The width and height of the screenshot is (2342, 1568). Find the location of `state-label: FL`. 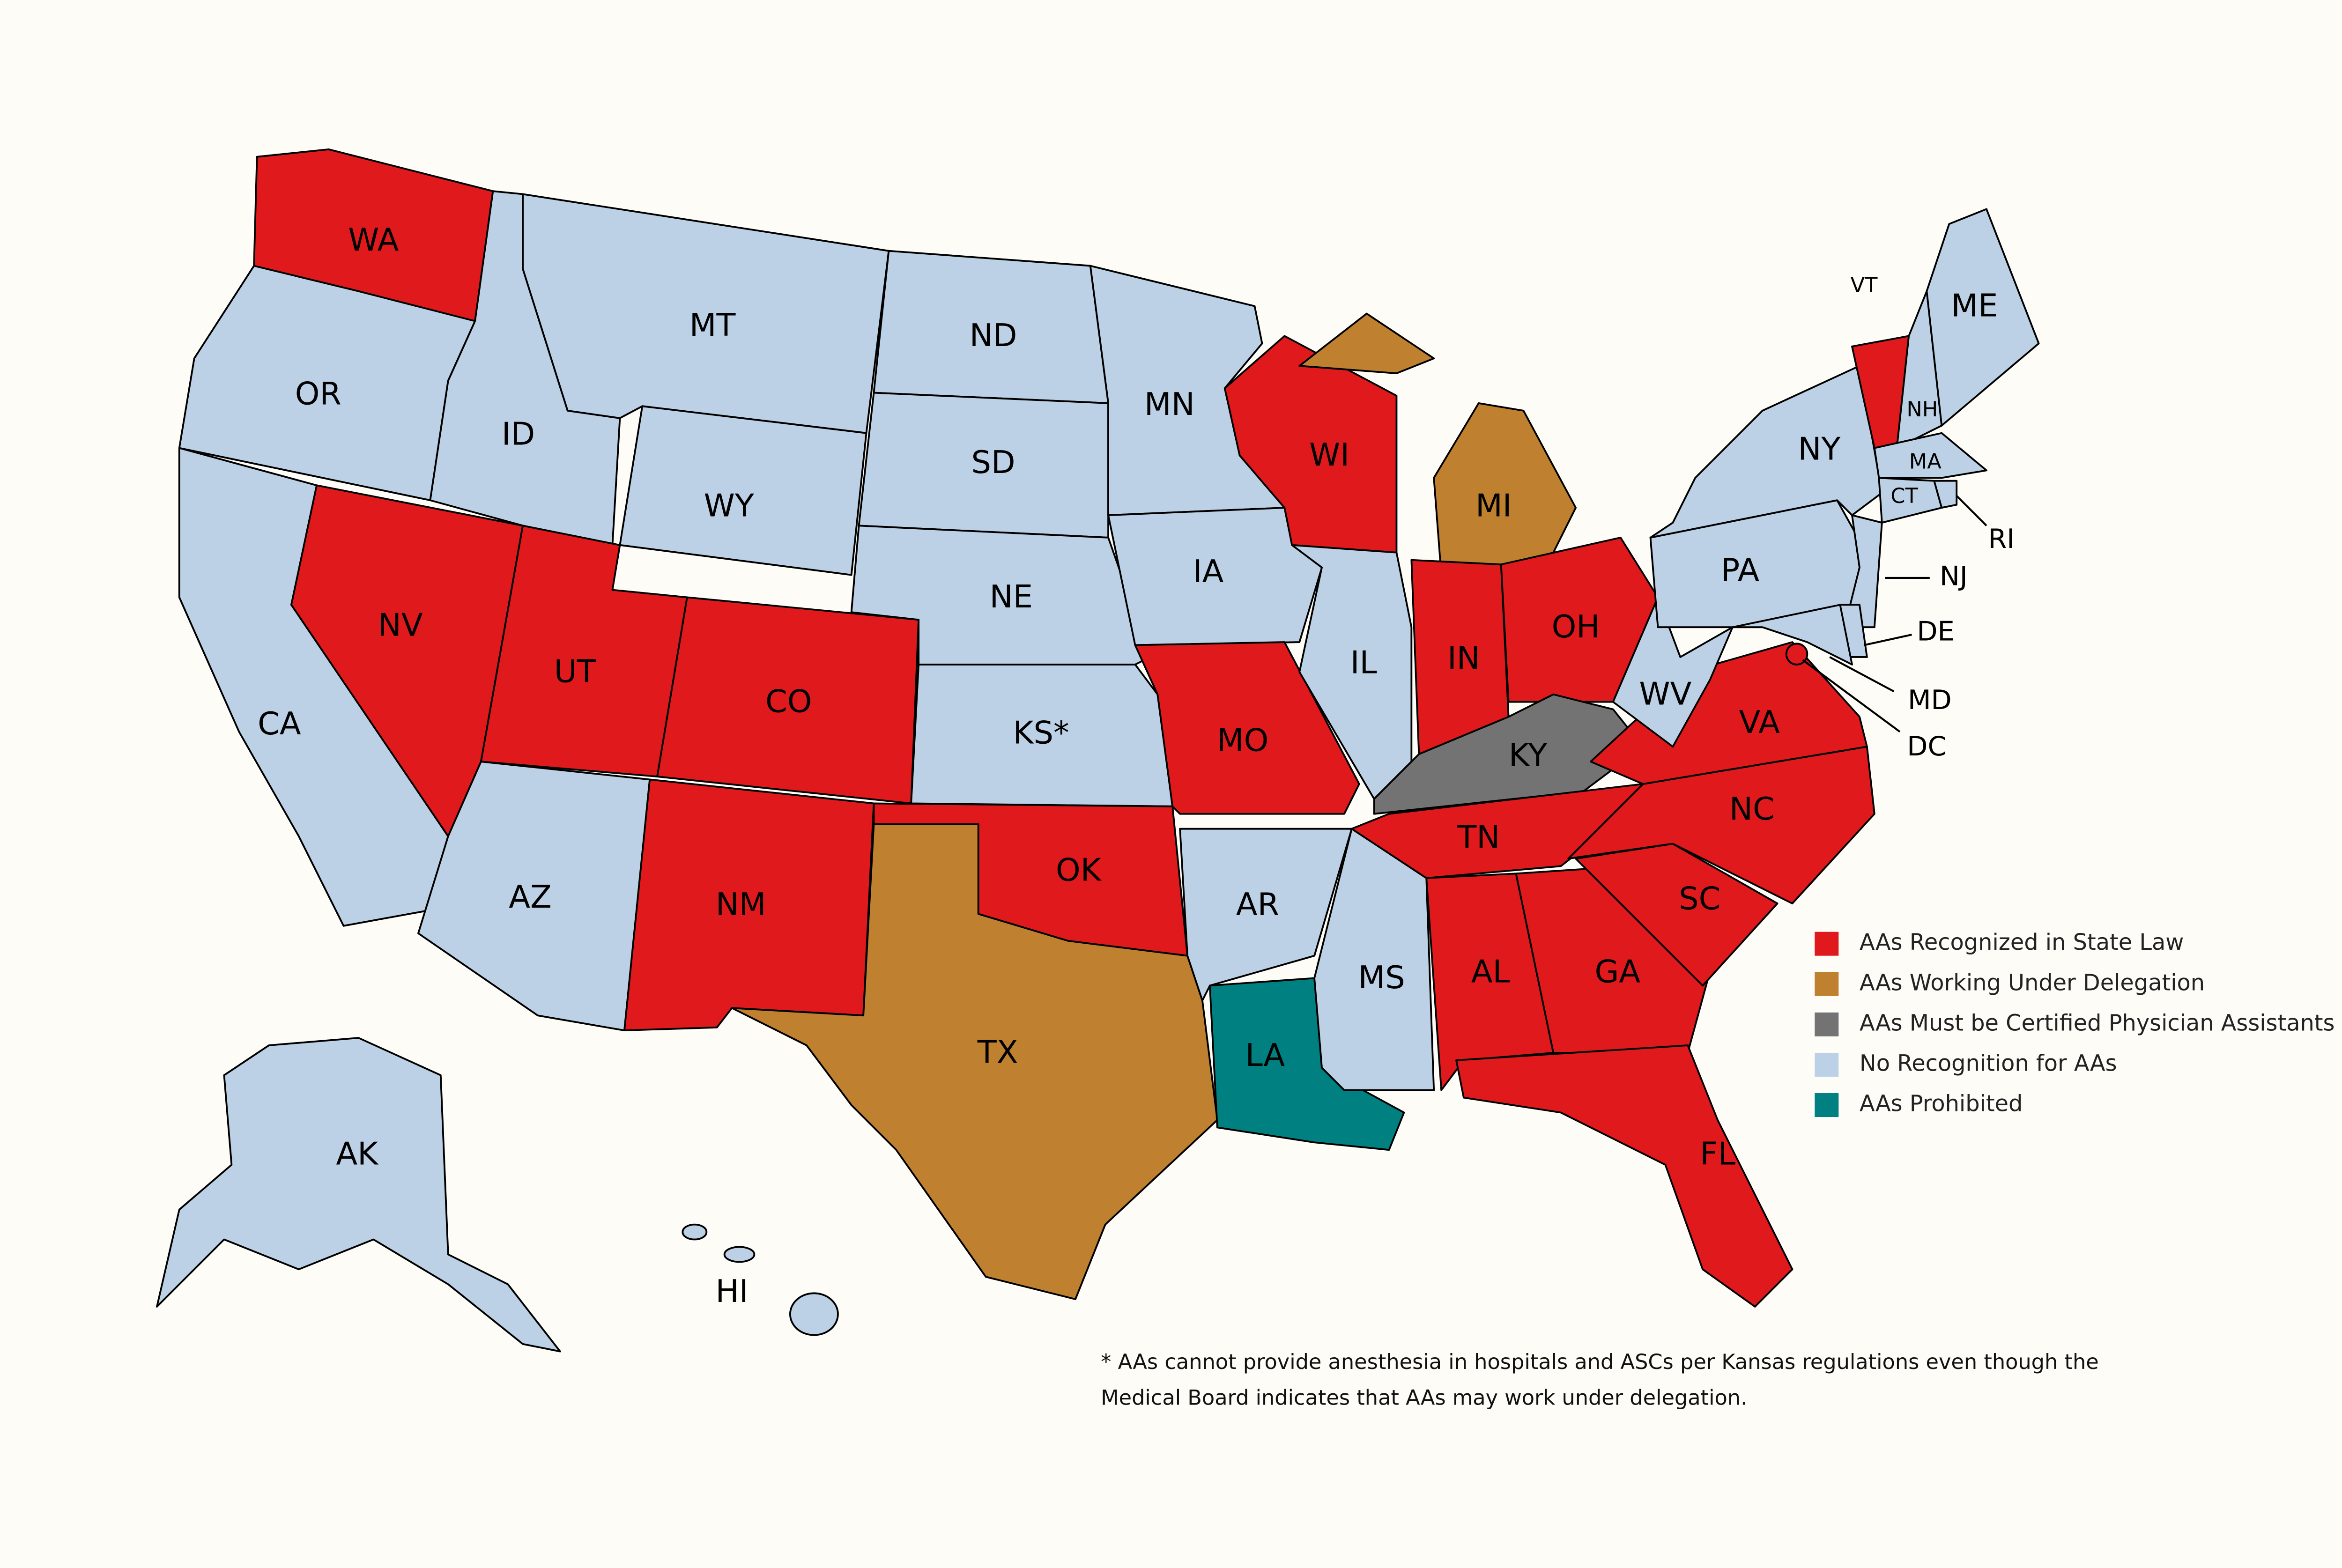

state-label: FL is located at coordinates (1717, 1154).